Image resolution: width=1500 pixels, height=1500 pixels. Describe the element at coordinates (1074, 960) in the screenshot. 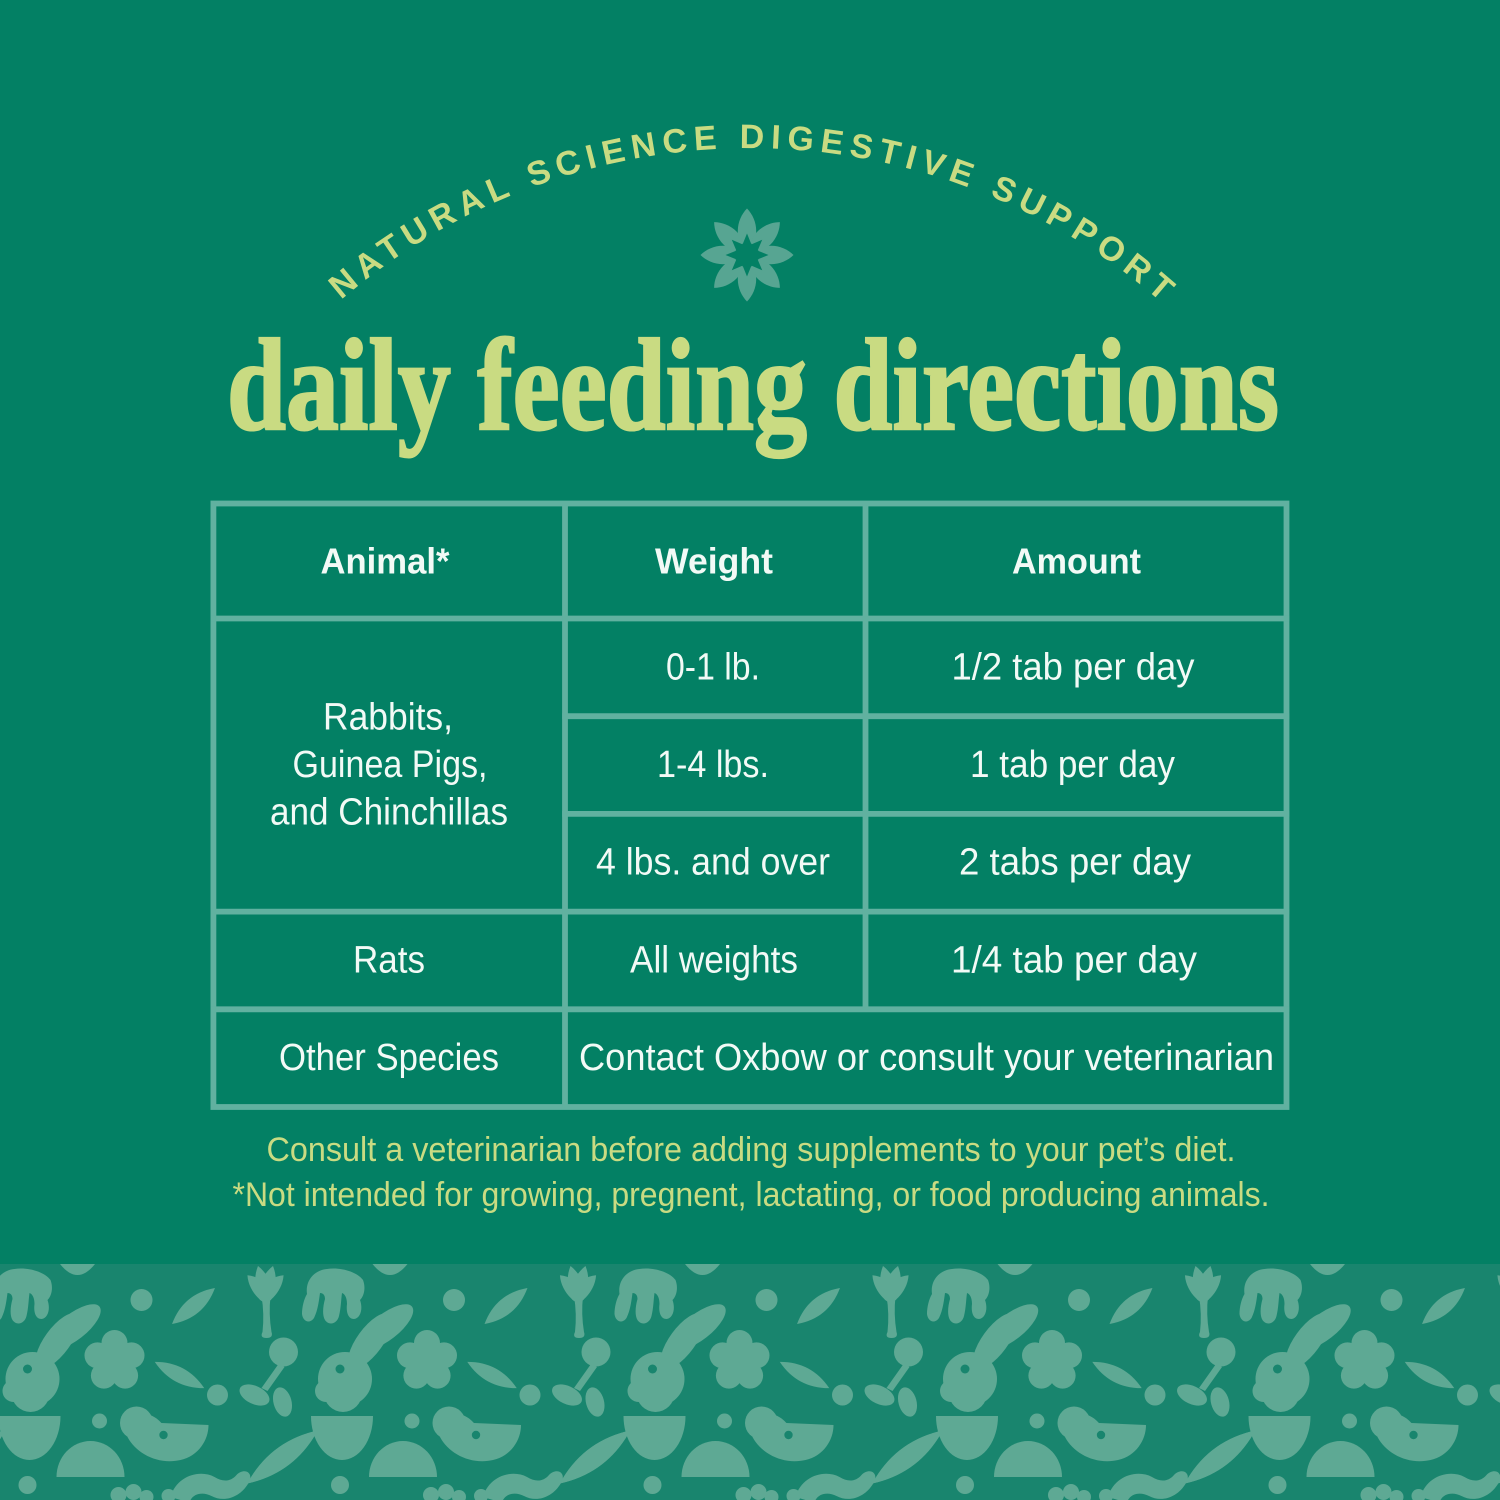

I see `svg-text: 1/4 tab per day` at that location.